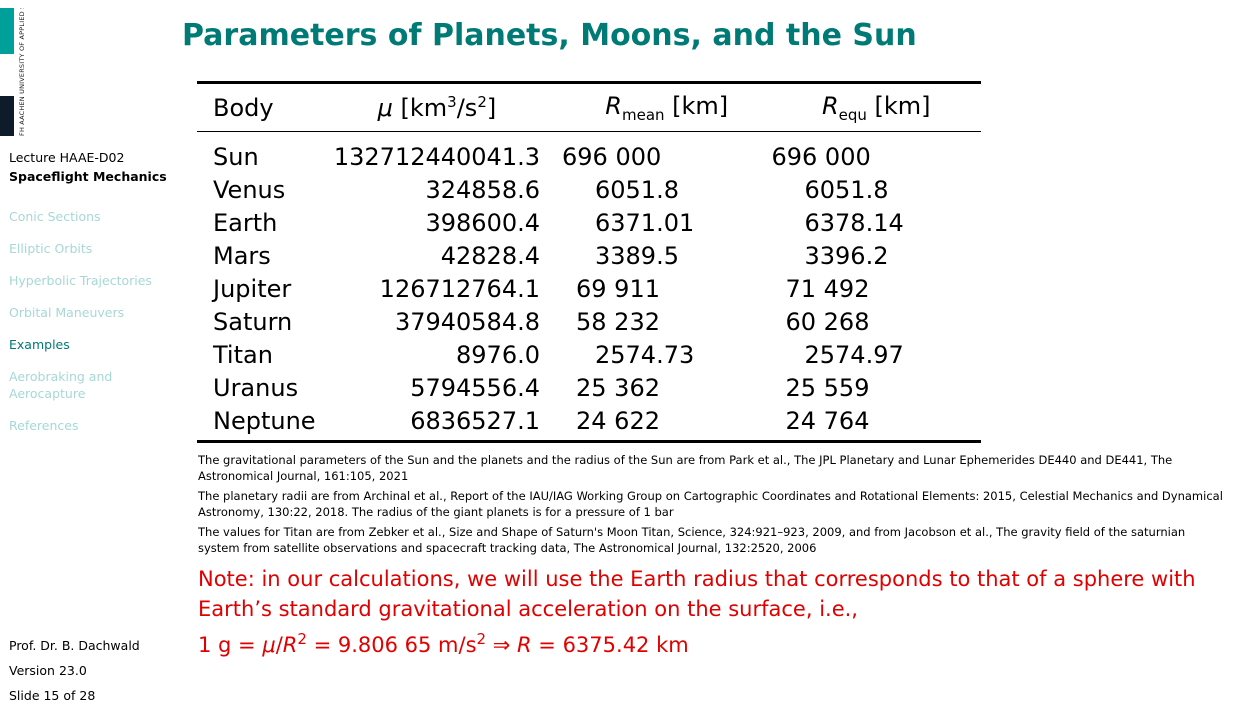 The image size is (1260, 709). Describe the element at coordinates (436, 156) in the screenshot. I see `cell-mu: 132712440041.3` at that location.